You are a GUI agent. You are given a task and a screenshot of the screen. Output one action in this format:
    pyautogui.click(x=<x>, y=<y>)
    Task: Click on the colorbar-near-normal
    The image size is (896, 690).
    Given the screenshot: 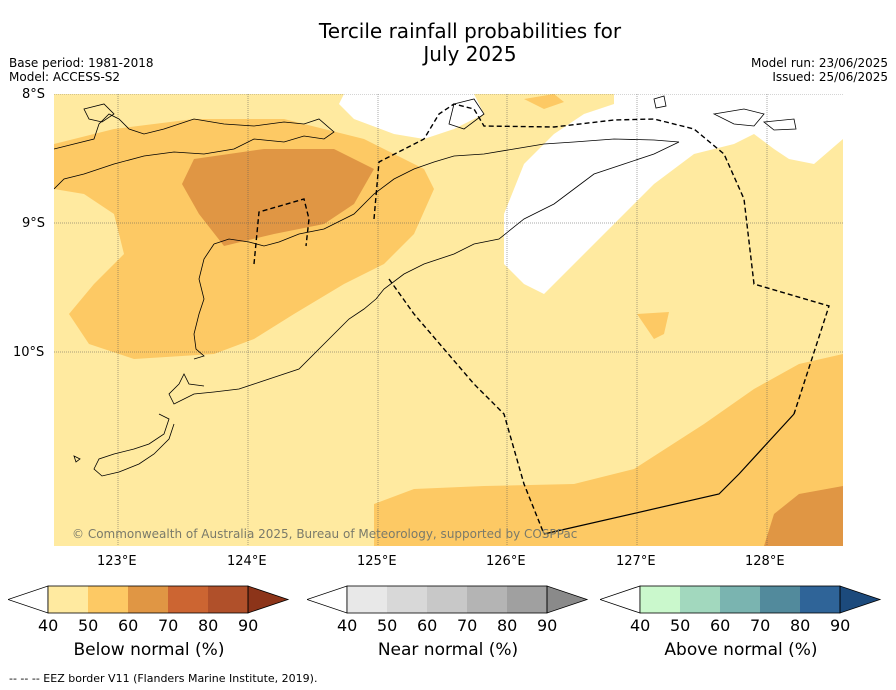 What is the action you would take?
    pyautogui.click(x=448, y=599)
    